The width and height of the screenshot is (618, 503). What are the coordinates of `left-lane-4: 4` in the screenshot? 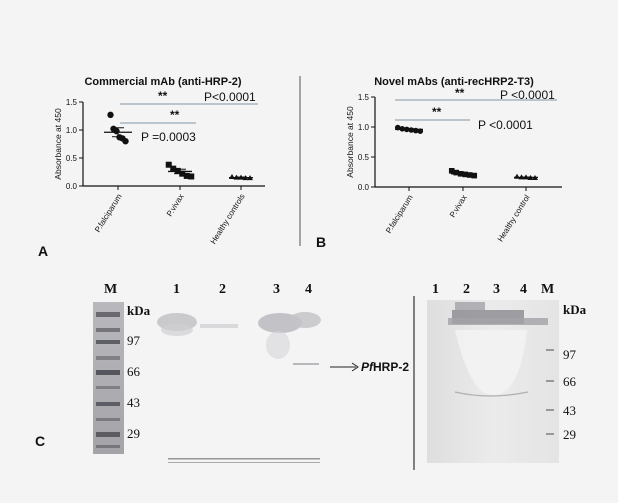 It's located at (308, 289).